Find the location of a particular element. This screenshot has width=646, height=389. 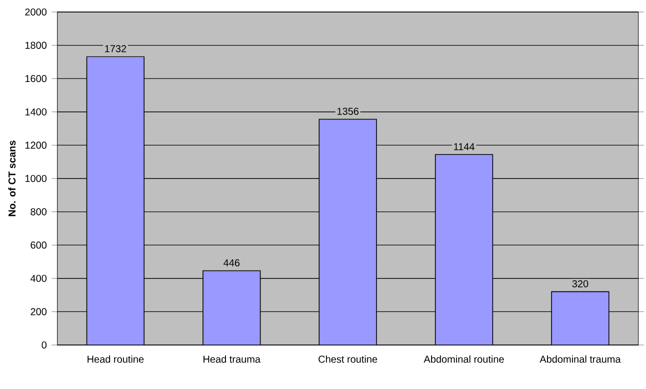

x-tick-label: Chest routine is located at coordinates (348, 359).